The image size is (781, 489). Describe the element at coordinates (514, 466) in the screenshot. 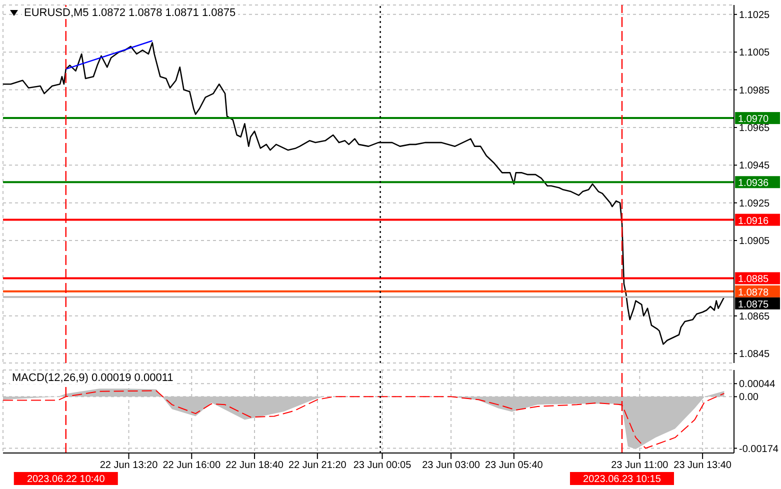

I see `x-tick-label: 23 Jun 05:40` at that location.